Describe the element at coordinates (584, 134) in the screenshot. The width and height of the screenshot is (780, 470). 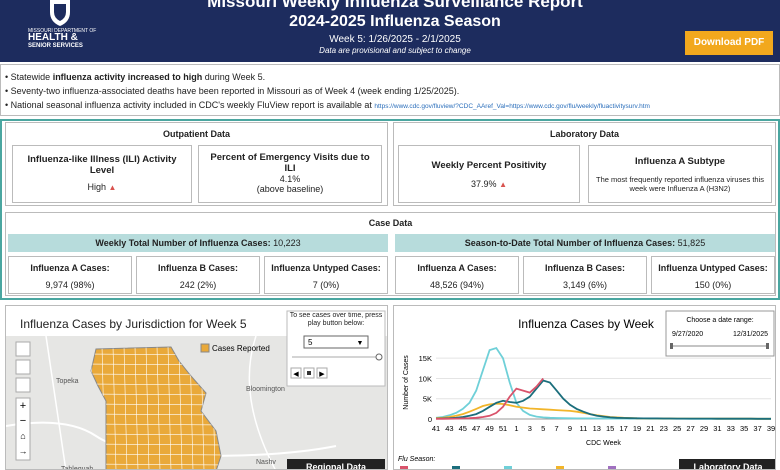
I see `panel-title: Laboratory Data` at that location.